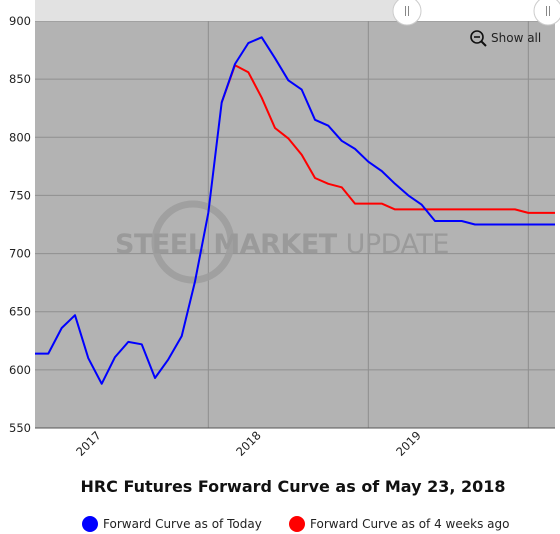 Image resolution: width=560 pixels, height=534 pixels. Describe the element at coordinates (397, 244) in the screenshot. I see `watermark-text-light: UPDATE` at that location.